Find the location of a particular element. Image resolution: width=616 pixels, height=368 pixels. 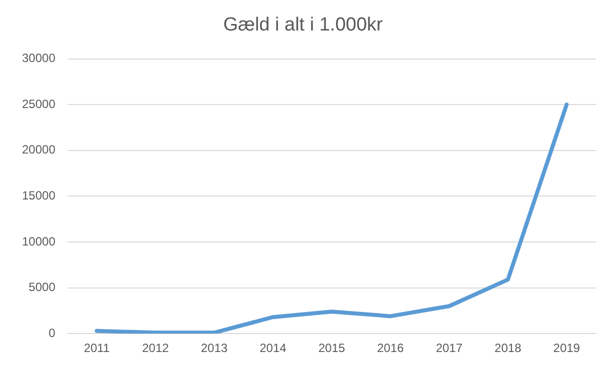

y-tick-label: 30000 is located at coordinates (39, 58).